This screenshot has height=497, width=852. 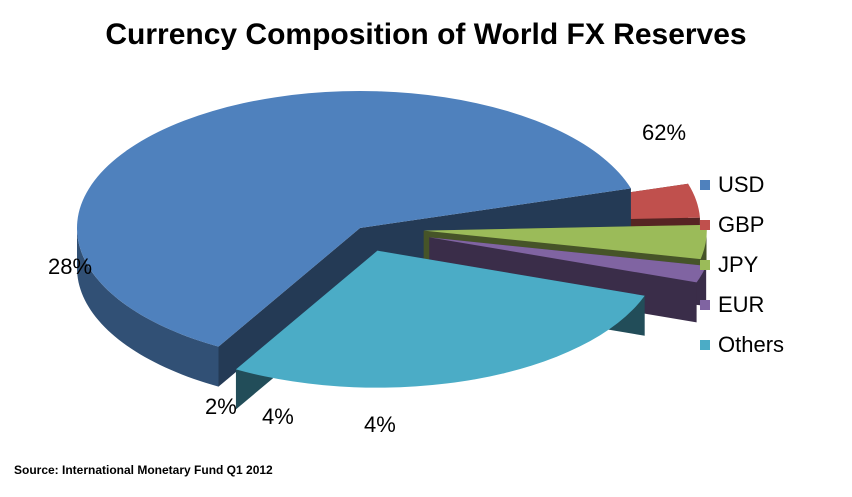 What do you see at coordinates (705, 305) in the screenshot?
I see `legend-swatch-eur` at bounding box center [705, 305].